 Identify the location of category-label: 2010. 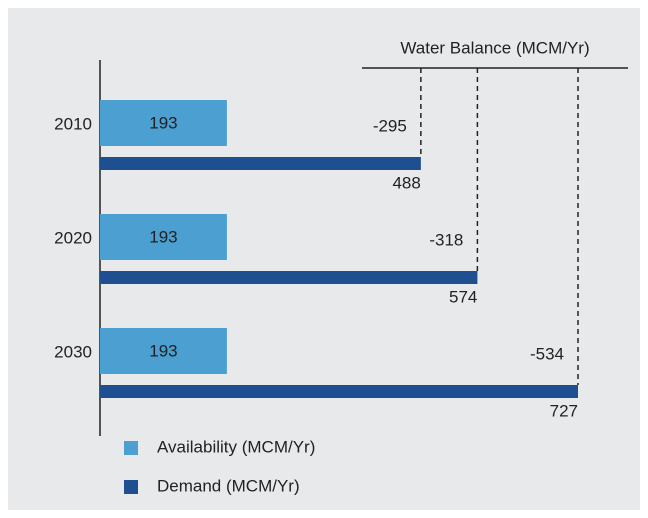
(73, 123).